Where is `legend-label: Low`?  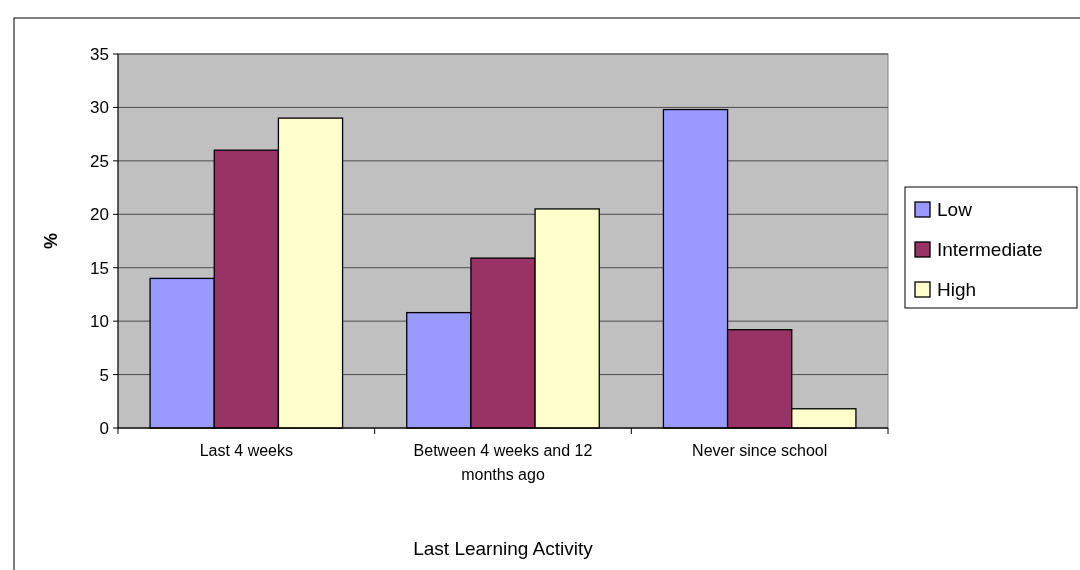 legend-label: Low is located at coordinates (955, 209).